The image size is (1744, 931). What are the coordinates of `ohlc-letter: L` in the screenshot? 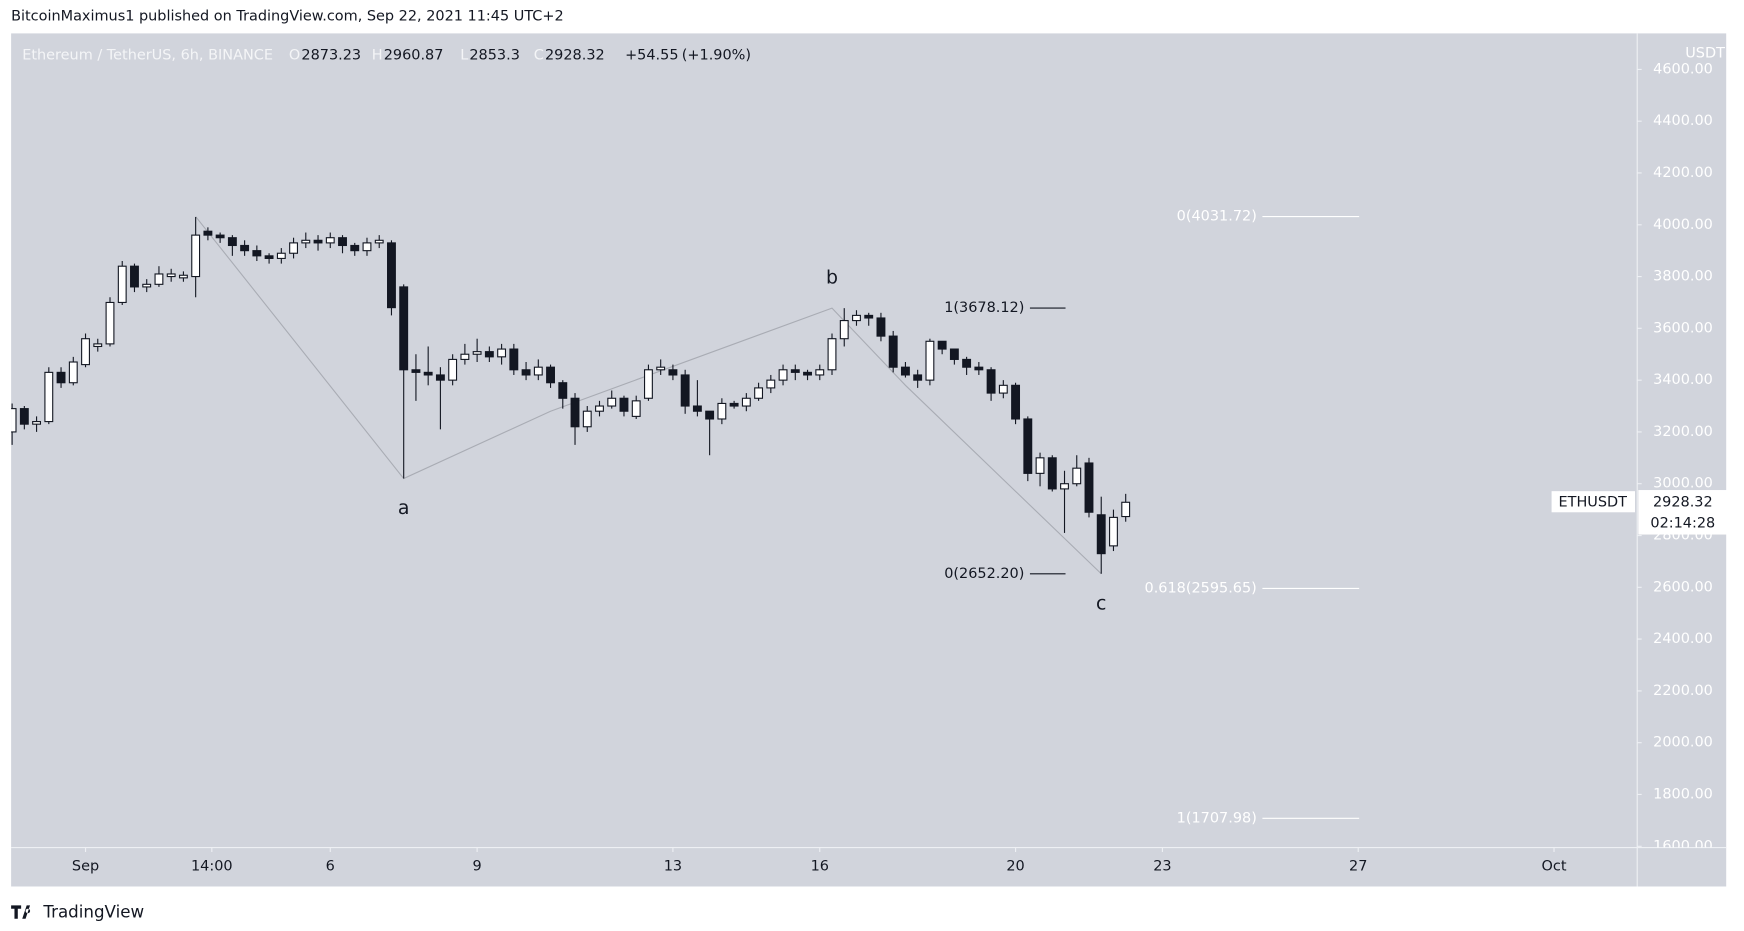 It's located at (464, 56).